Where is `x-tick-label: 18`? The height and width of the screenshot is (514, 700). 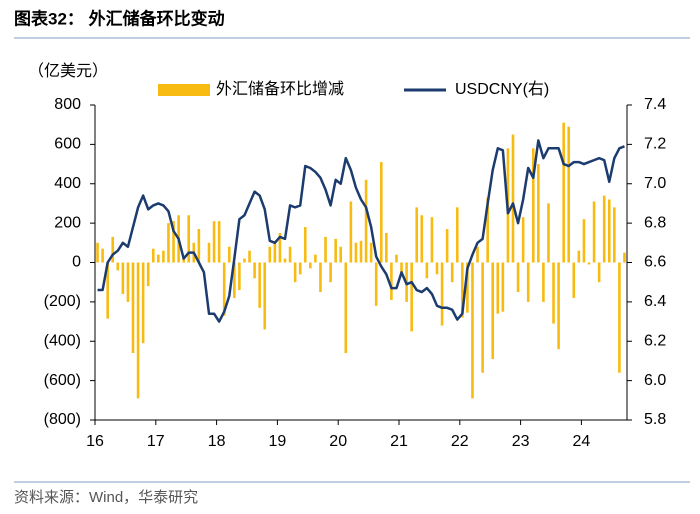 x-tick-label: 18 is located at coordinates (217, 441).